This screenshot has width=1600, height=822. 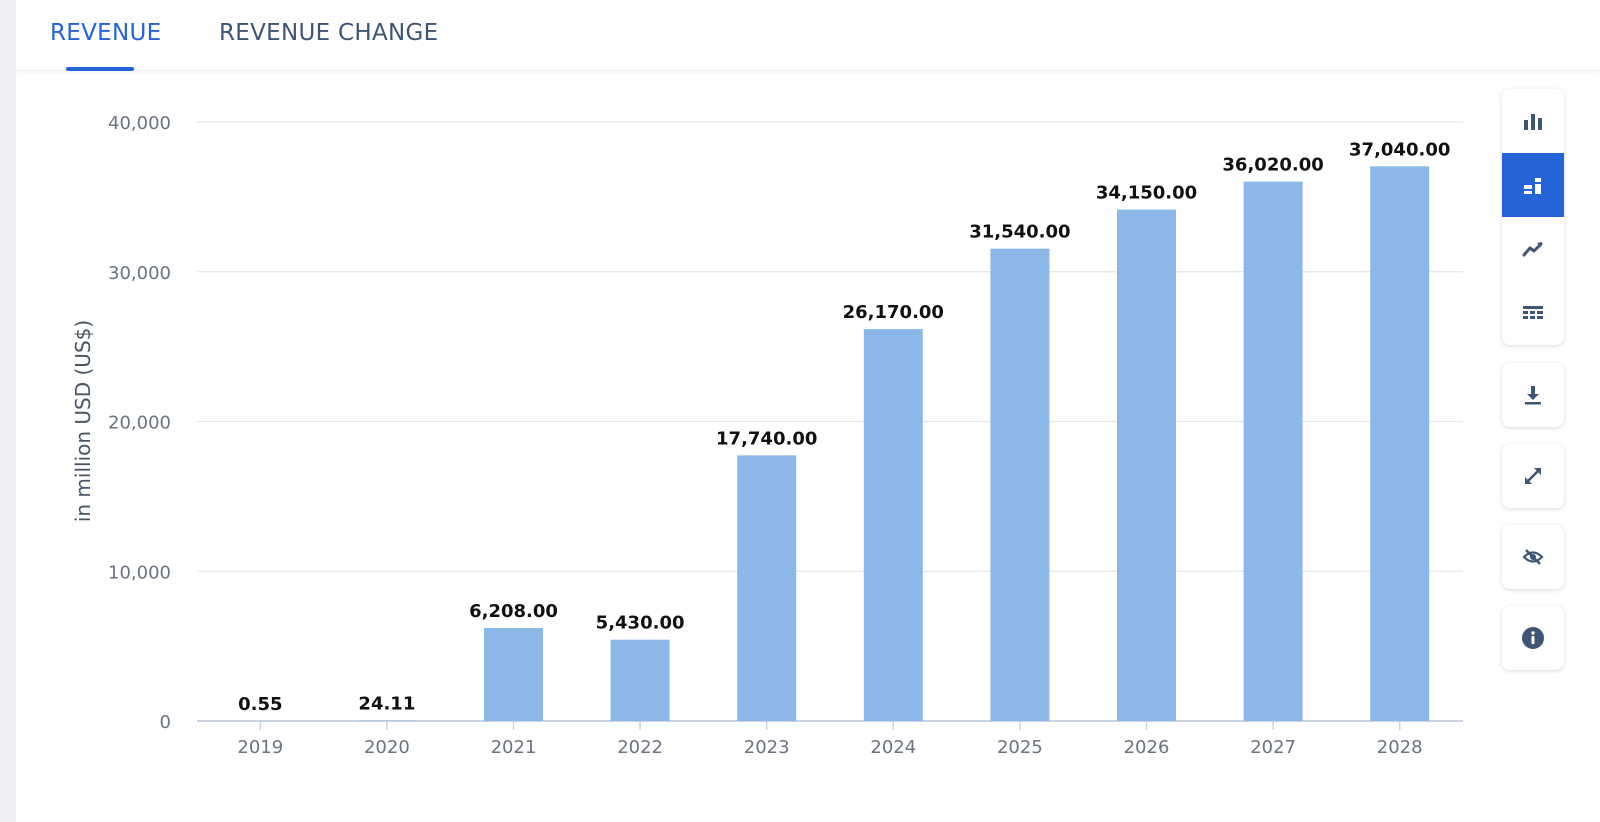 I want to click on tab-bar: REVENUE REVENUE CHANGE, so click(x=808, y=35).